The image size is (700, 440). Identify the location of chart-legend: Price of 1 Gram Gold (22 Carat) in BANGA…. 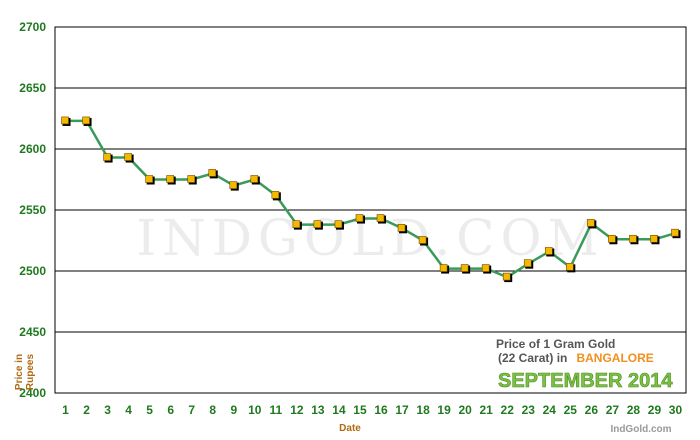
(585, 364).